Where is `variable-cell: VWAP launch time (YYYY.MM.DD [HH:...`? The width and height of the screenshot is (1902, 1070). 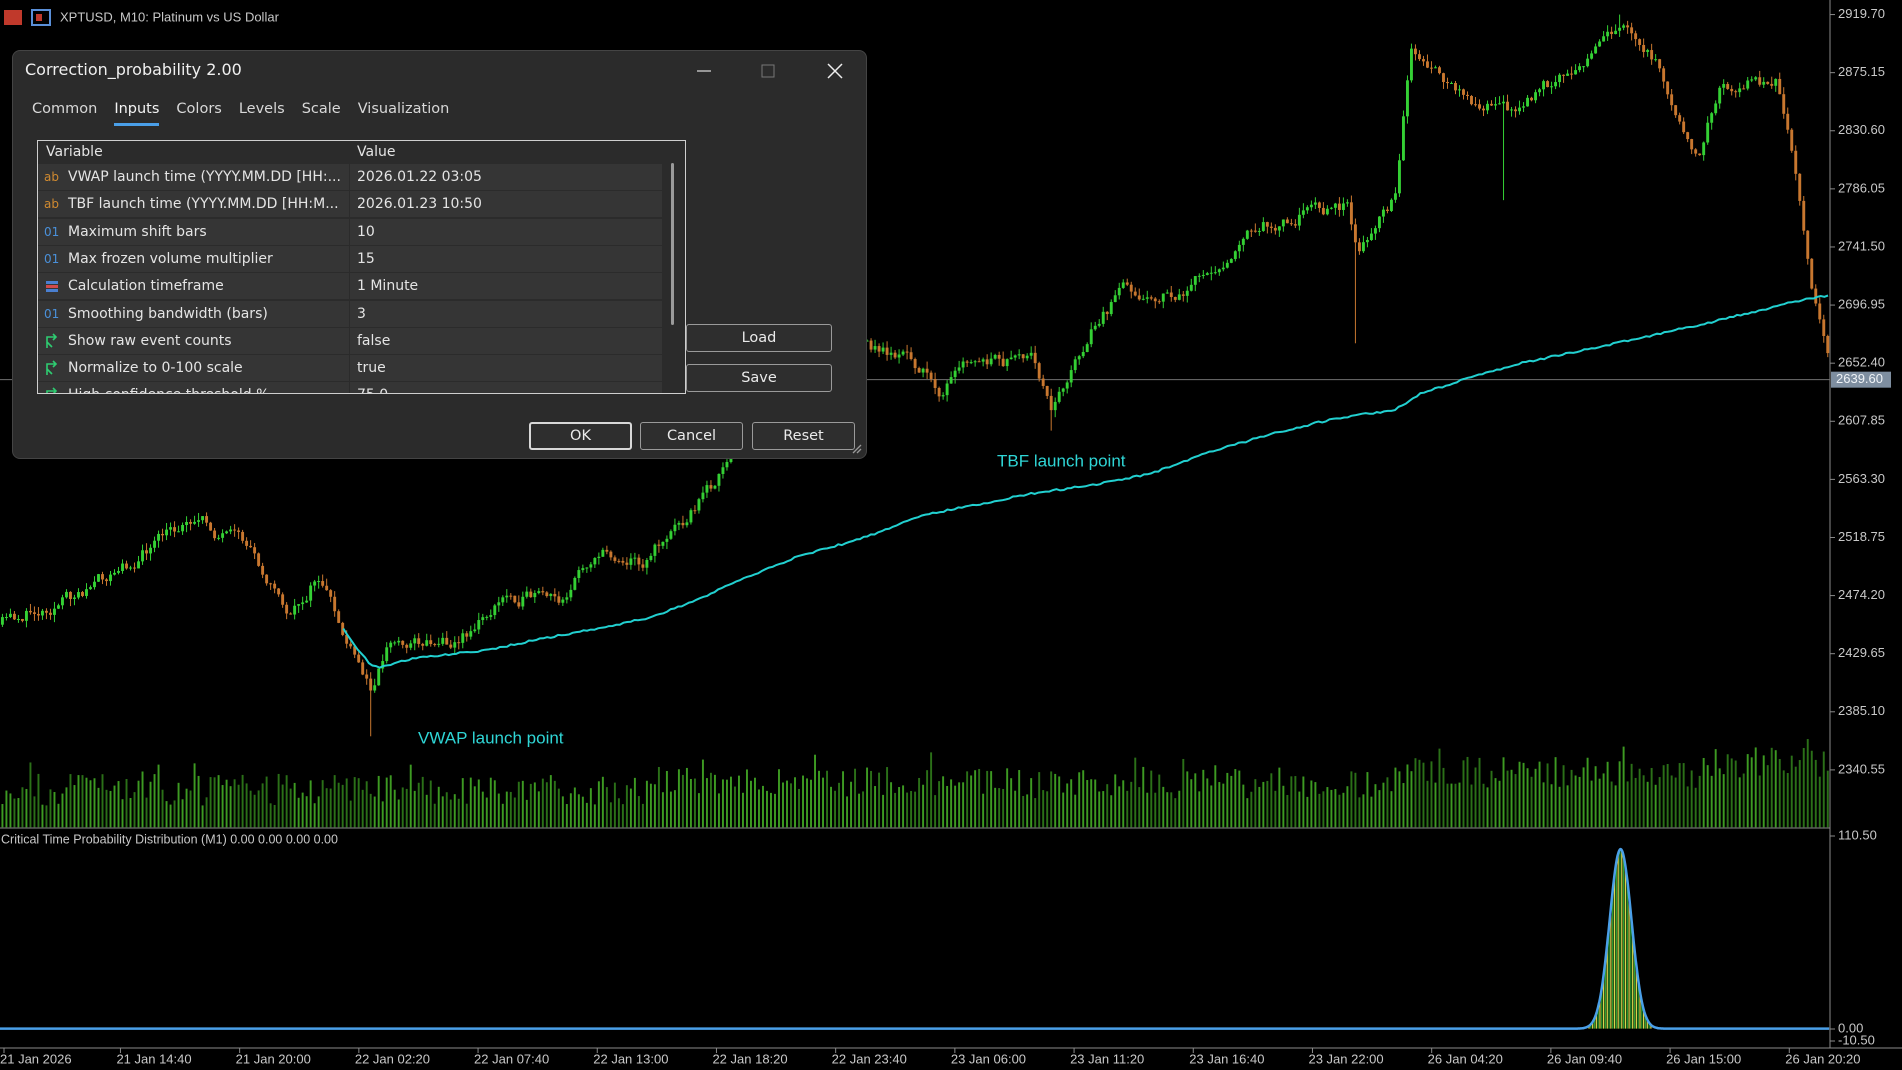
variable-cell: VWAP launch time (YYYY.MM.DD [HH:... is located at coordinates (194, 177).